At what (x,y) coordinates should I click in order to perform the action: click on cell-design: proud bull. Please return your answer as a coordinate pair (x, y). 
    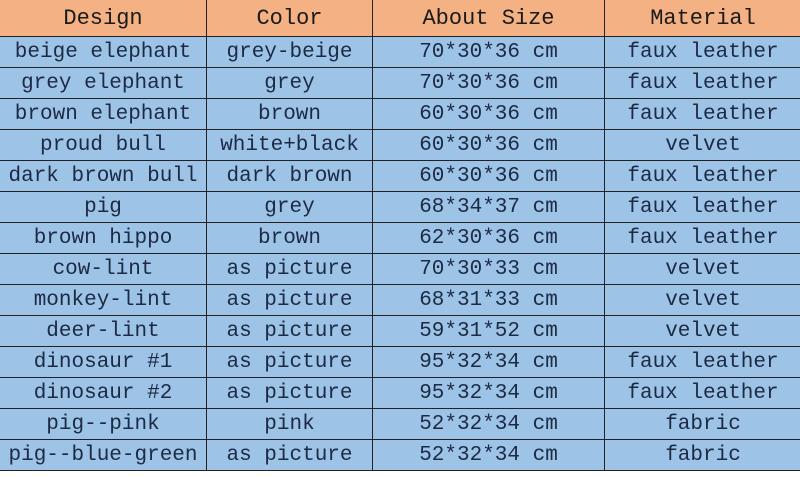
    Looking at the image, I should click on (103, 145).